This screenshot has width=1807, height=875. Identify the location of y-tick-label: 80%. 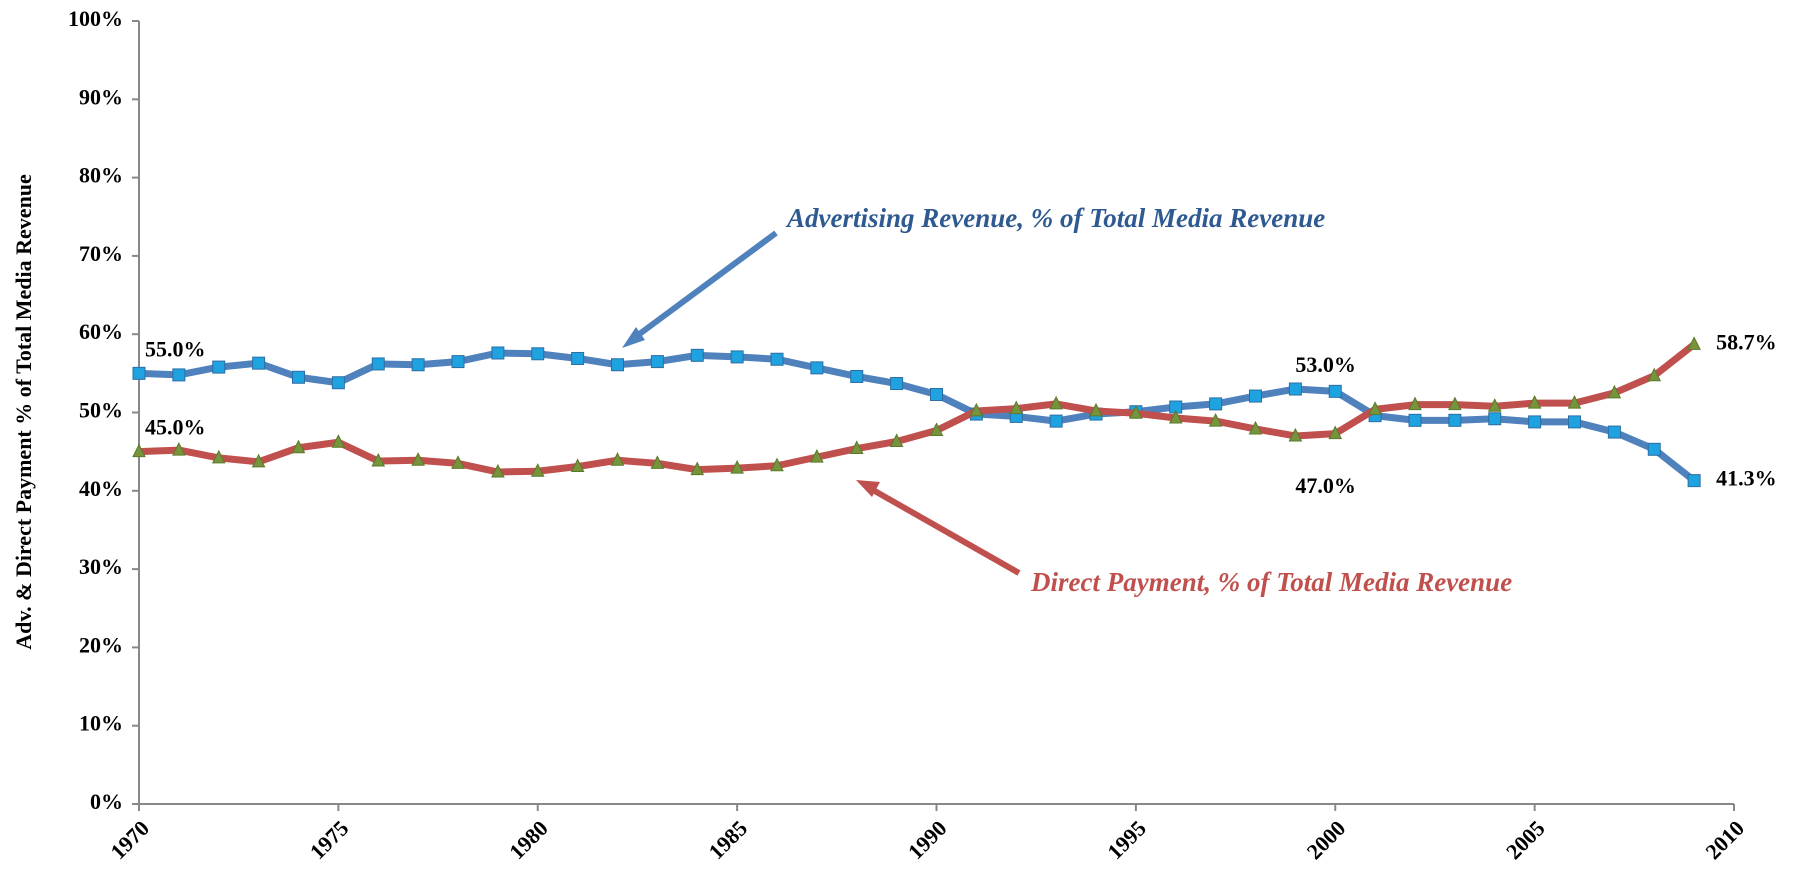
(101, 175).